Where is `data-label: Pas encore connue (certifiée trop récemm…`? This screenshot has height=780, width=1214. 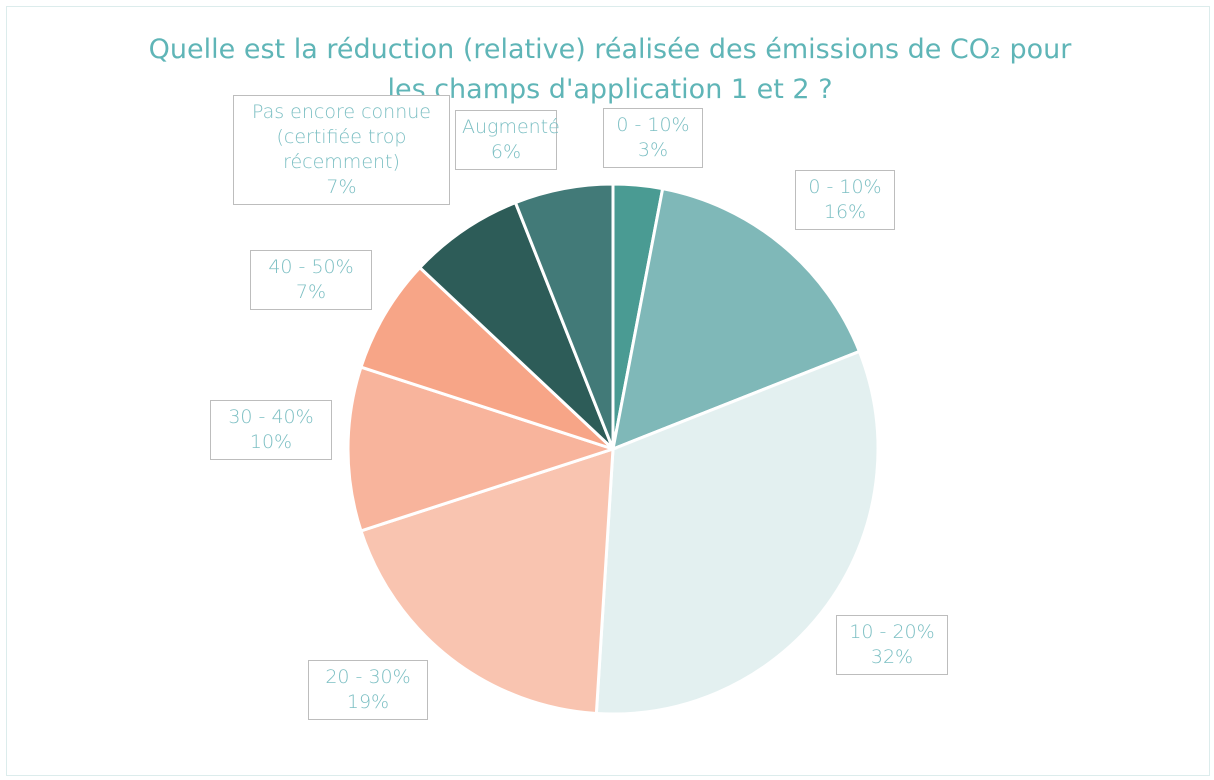 data-label: Pas encore connue (certifiée trop récemm… is located at coordinates (341, 150).